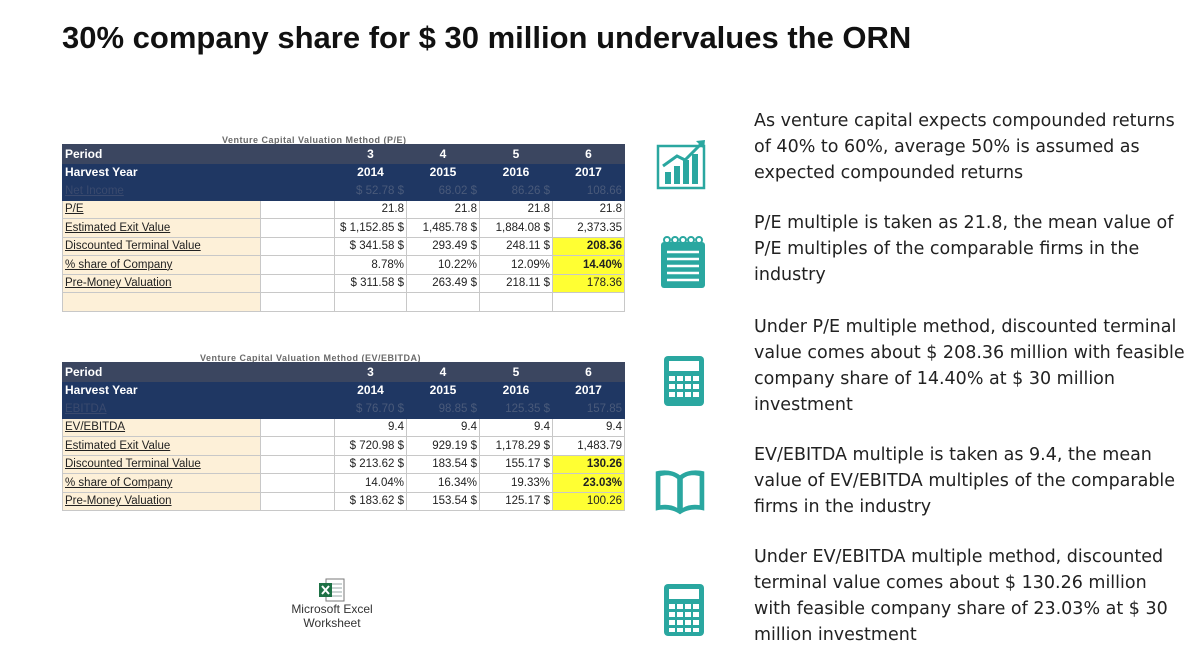 This screenshot has width=1192, height=650. I want to click on highlighted-value-cell: 178.36, so click(588, 283).